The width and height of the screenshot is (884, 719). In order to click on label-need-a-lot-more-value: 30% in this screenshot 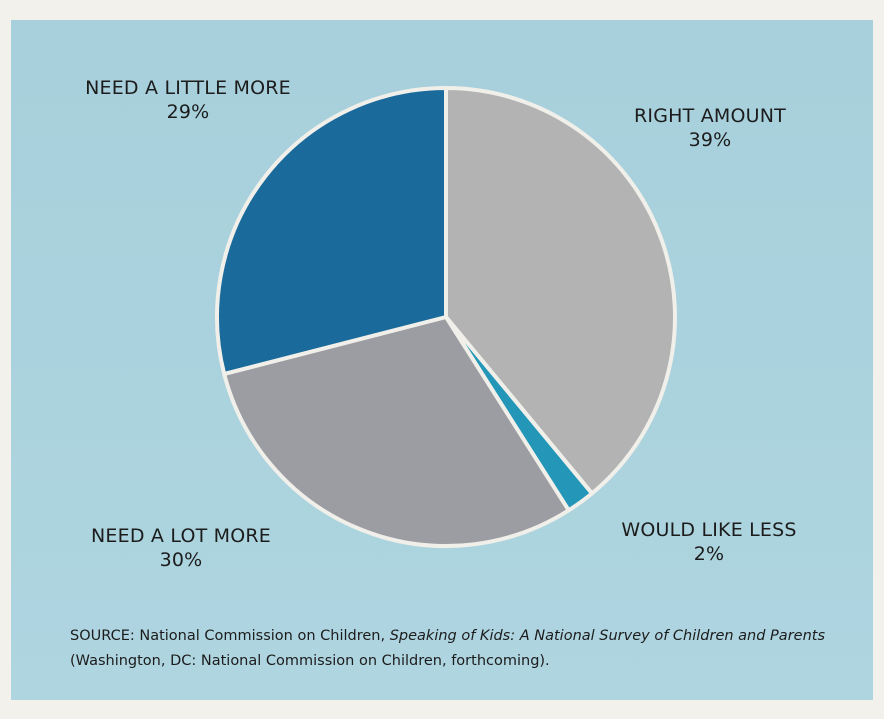, I will do `click(181, 560)`.